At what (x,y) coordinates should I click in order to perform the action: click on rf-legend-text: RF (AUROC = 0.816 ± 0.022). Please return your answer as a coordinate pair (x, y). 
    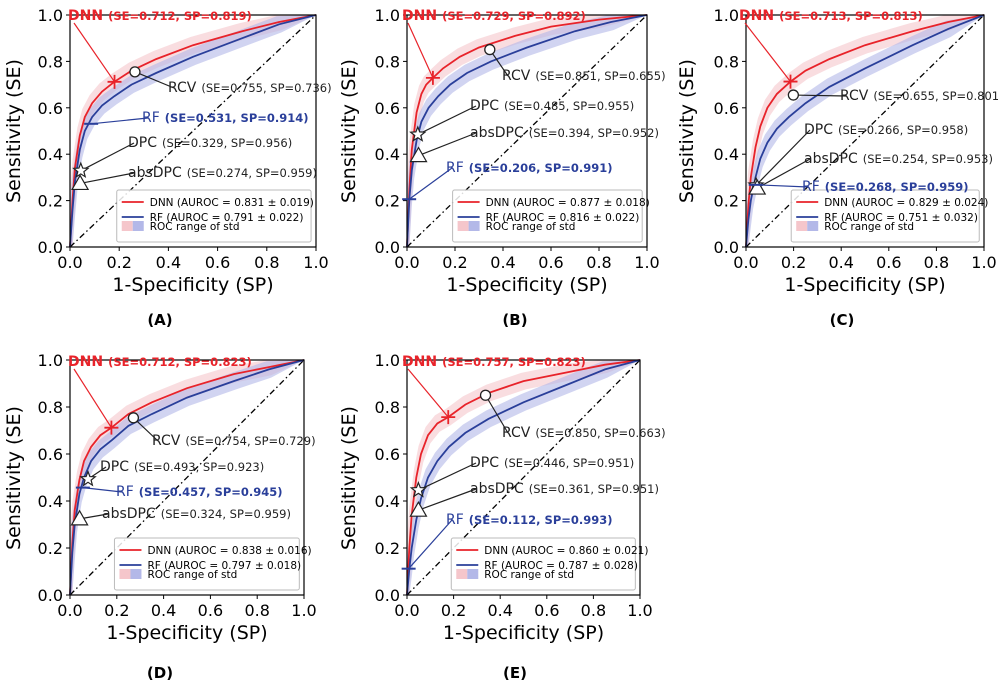
    Looking at the image, I should click on (563, 218).